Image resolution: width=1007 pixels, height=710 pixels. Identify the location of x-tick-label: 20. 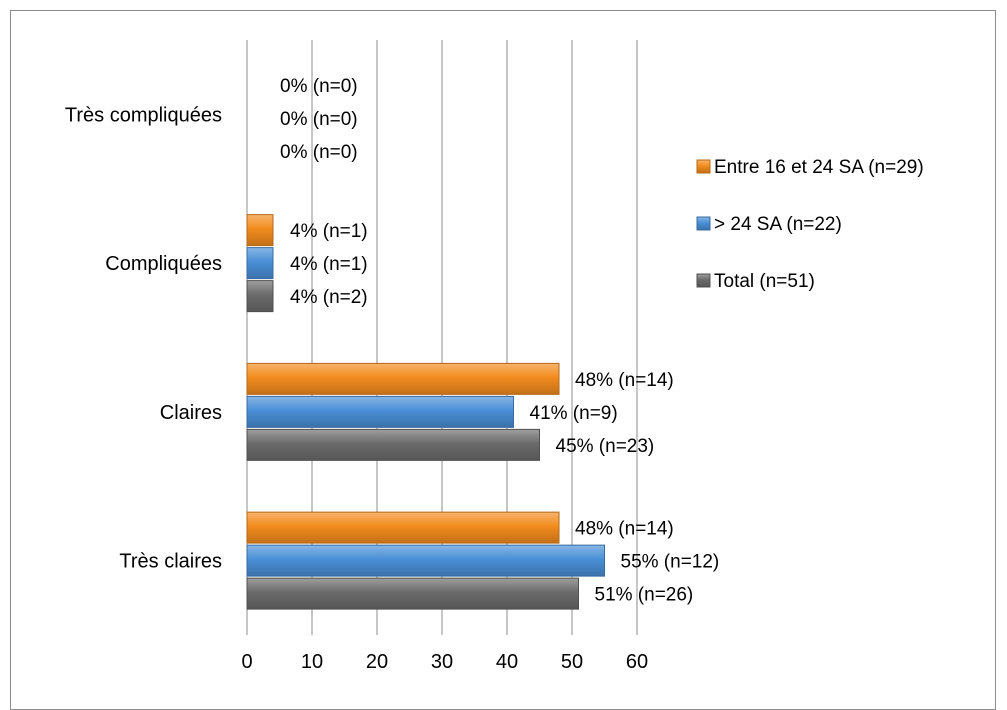
(377, 662).